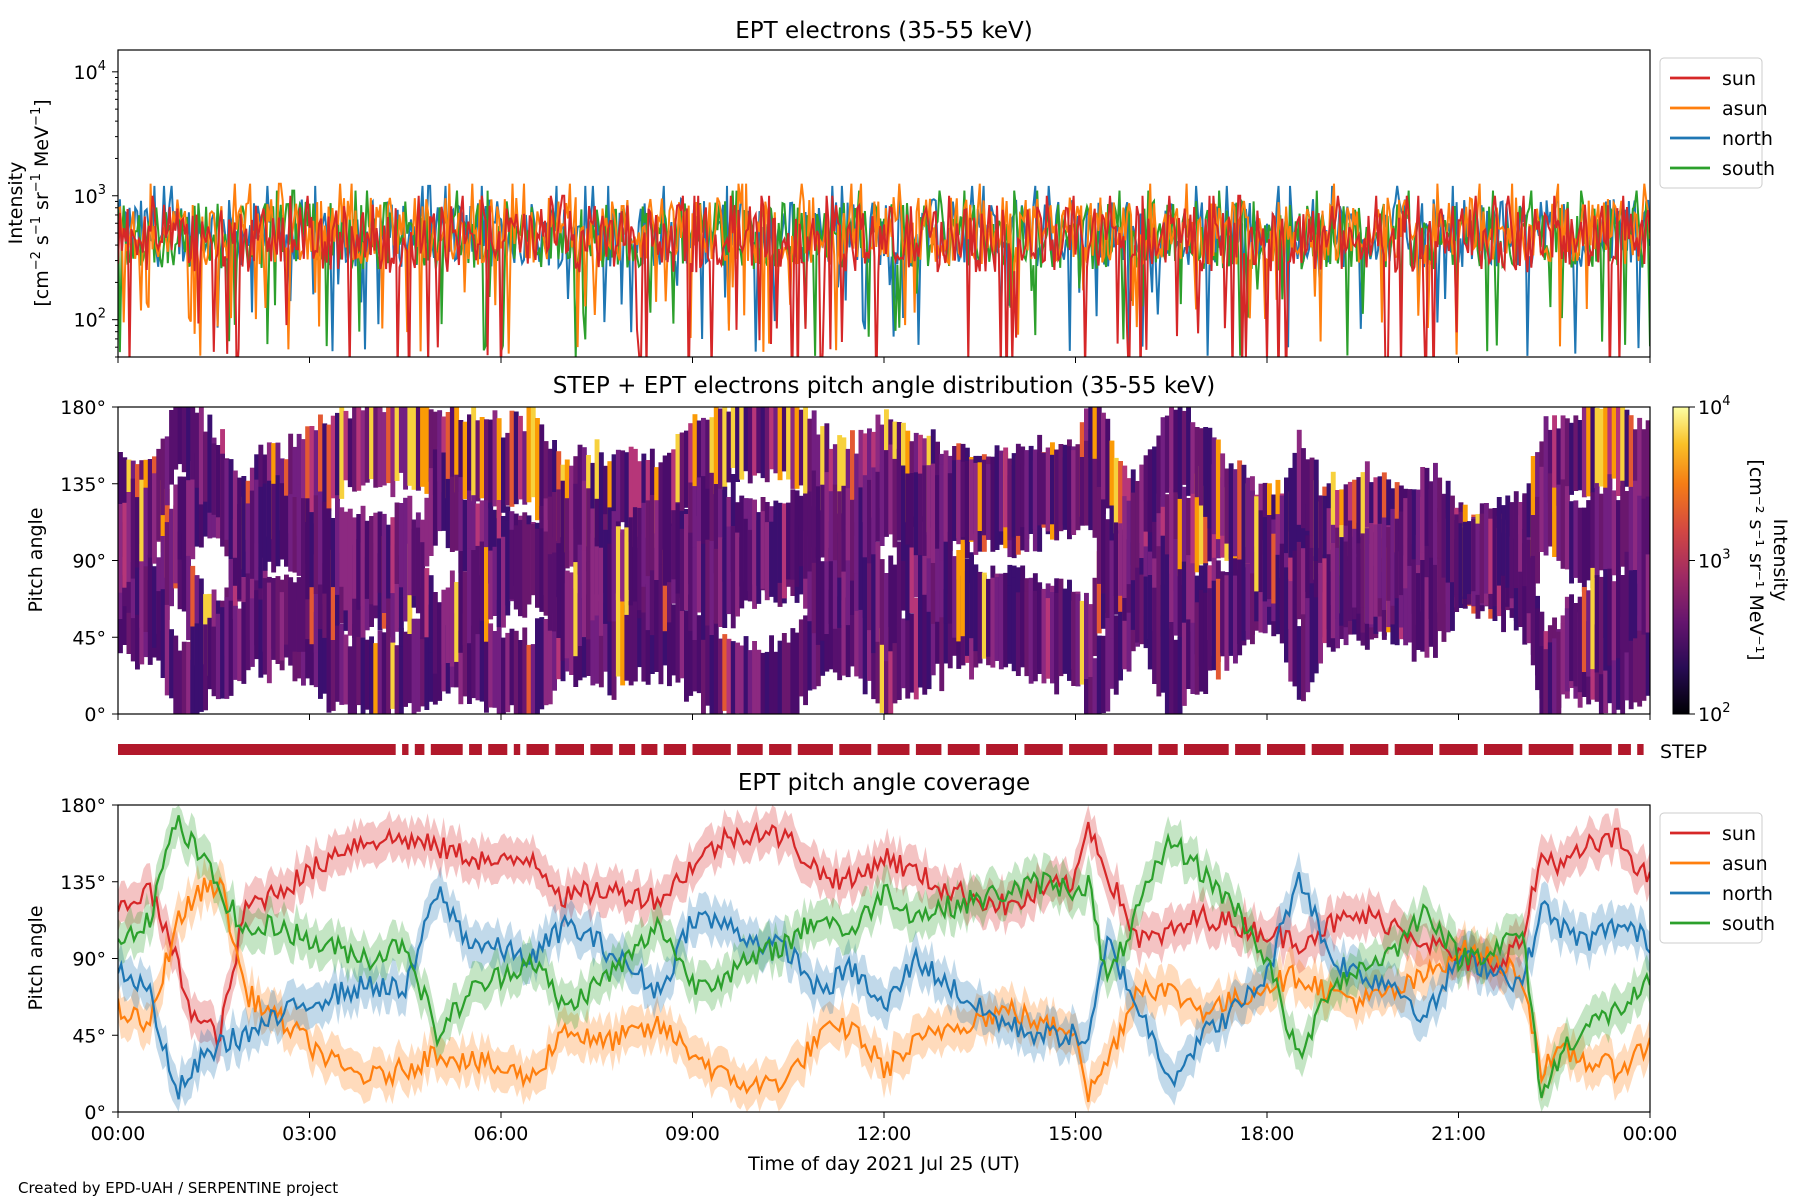 This screenshot has width=1800, height=1200. I want to click on panel2-ylabel: Pitch angle, so click(36, 559).